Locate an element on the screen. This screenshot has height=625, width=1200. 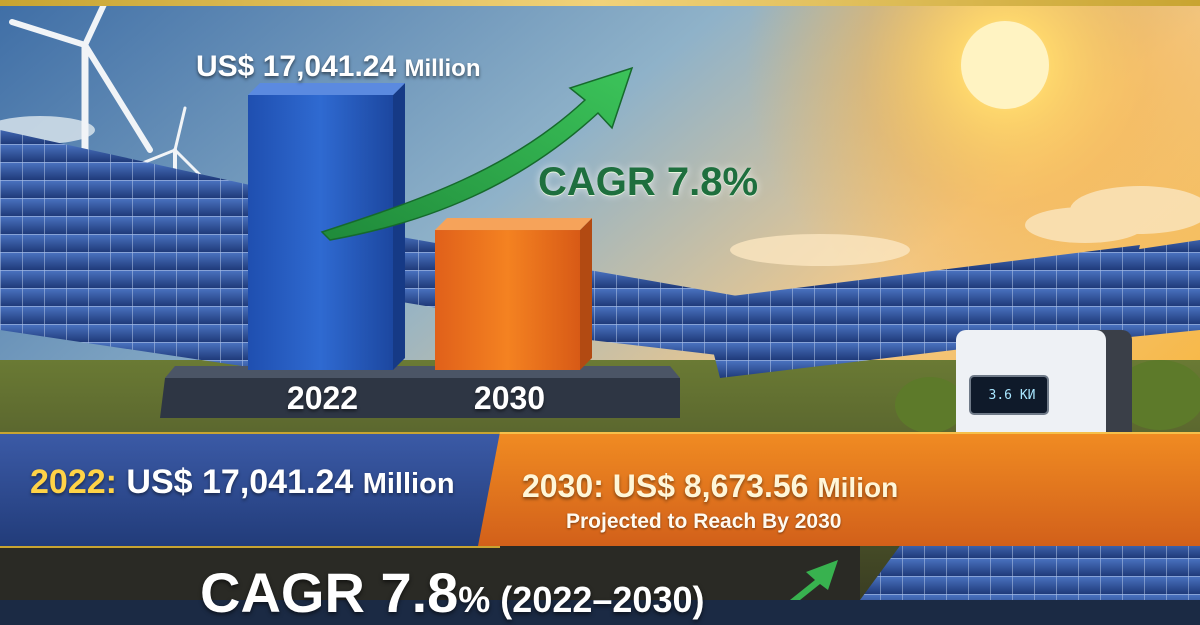
summary-2022-value: US$ 17,041.24 is located at coordinates (240, 482).